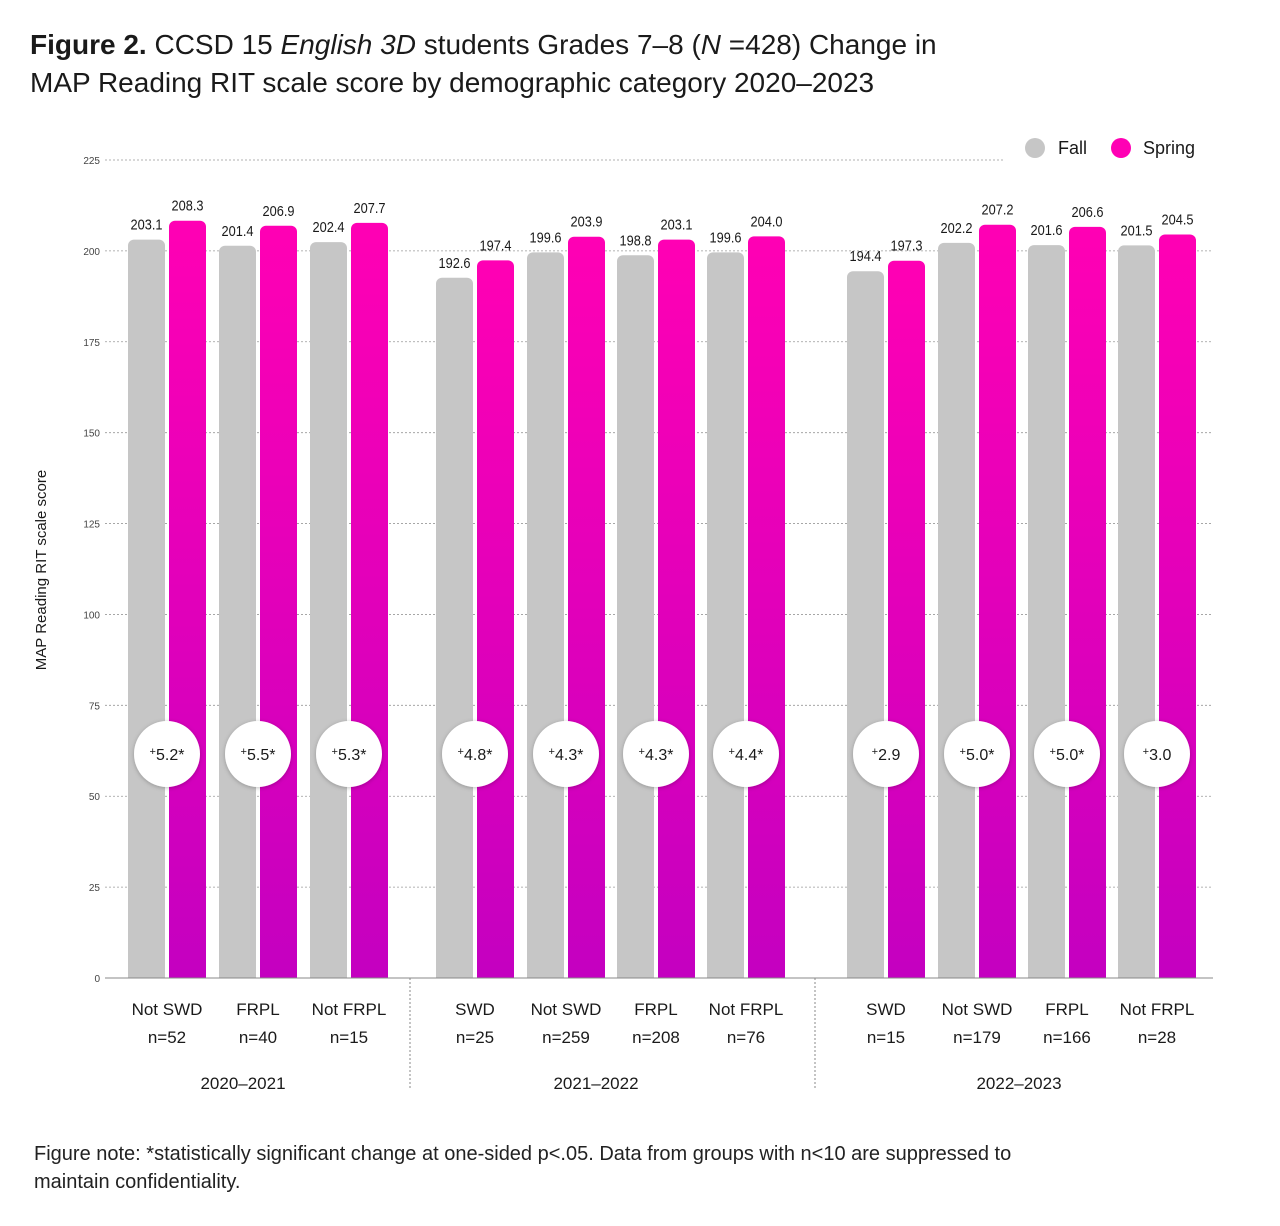 The image size is (1280, 1226). Describe the element at coordinates (746, 755) in the screenshot. I see `change-label: +4.4*` at that location.